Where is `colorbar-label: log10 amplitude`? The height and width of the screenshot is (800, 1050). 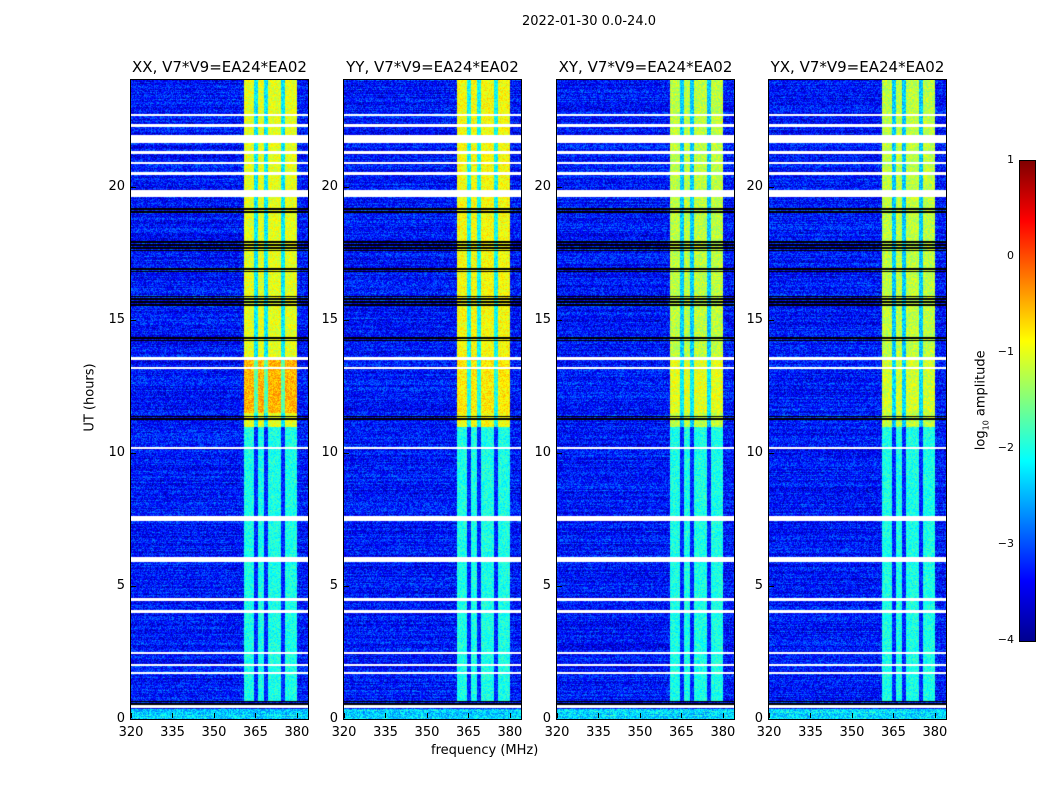
colorbar-label: log10 amplitude is located at coordinates (982, 400).